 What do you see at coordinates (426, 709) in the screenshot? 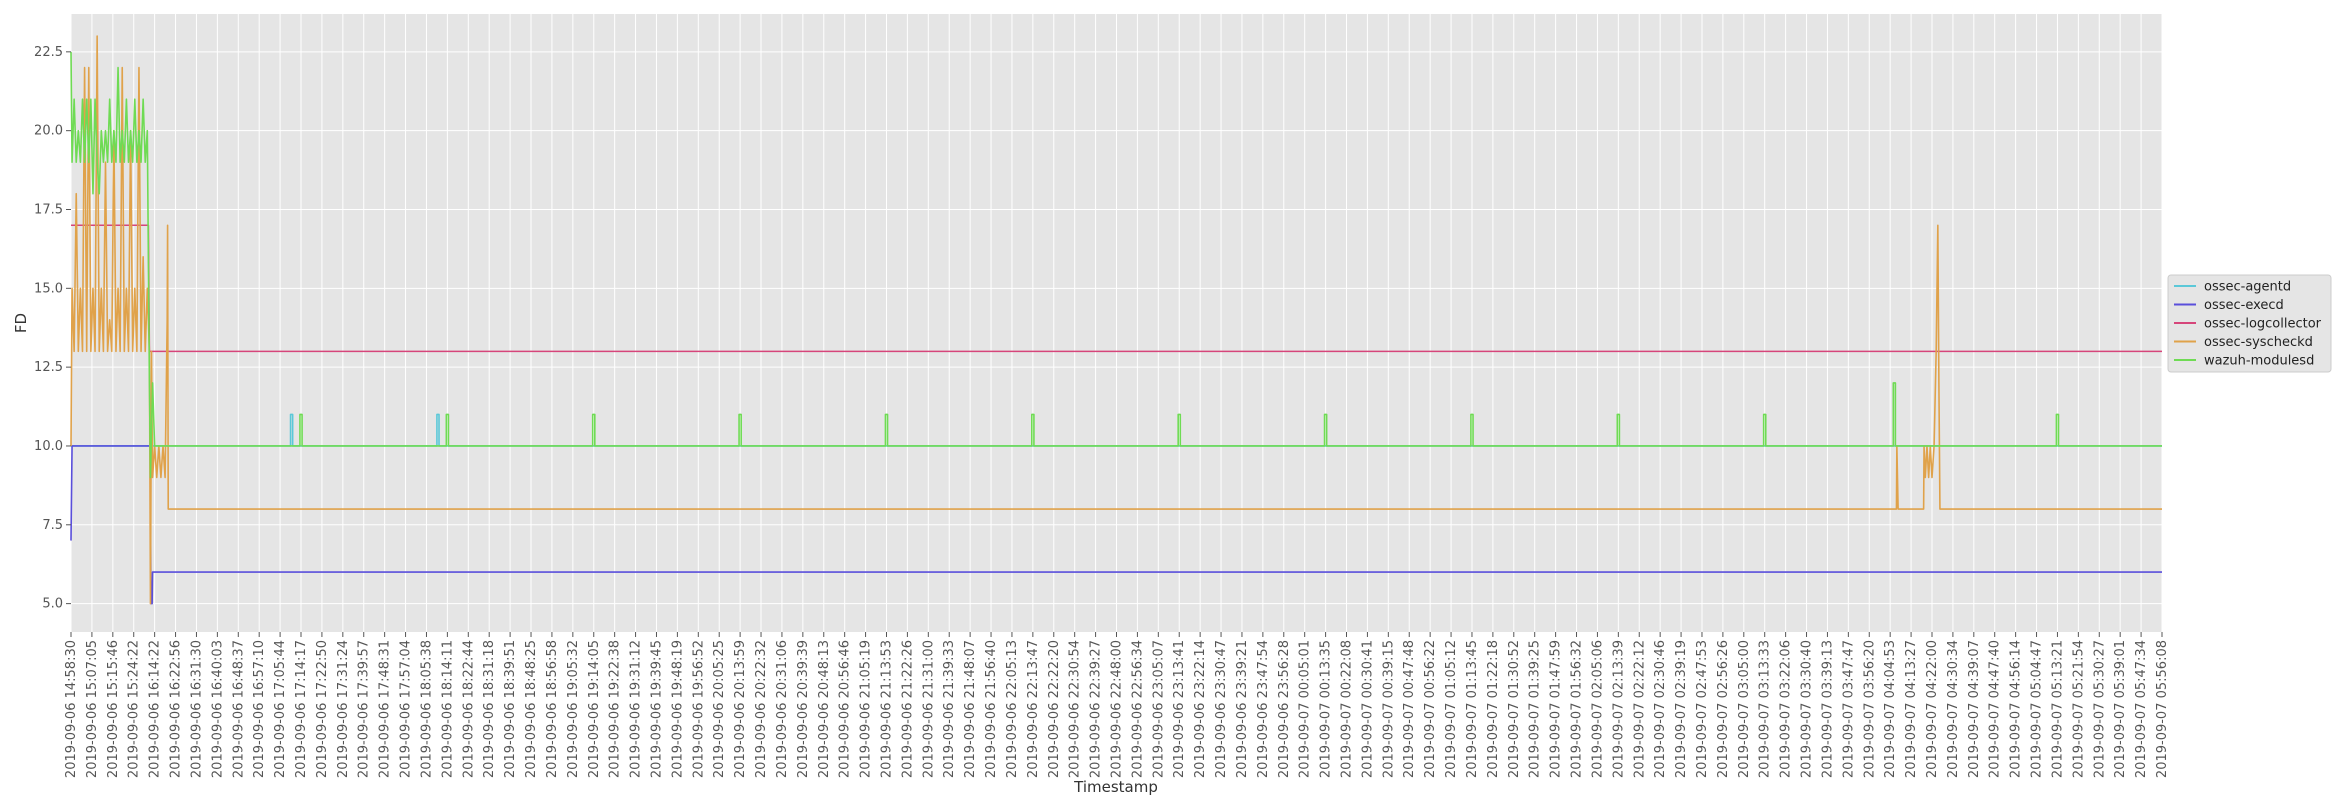
I see `x-tick-label: 2019-09-06 18:05:38` at bounding box center [426, 709].